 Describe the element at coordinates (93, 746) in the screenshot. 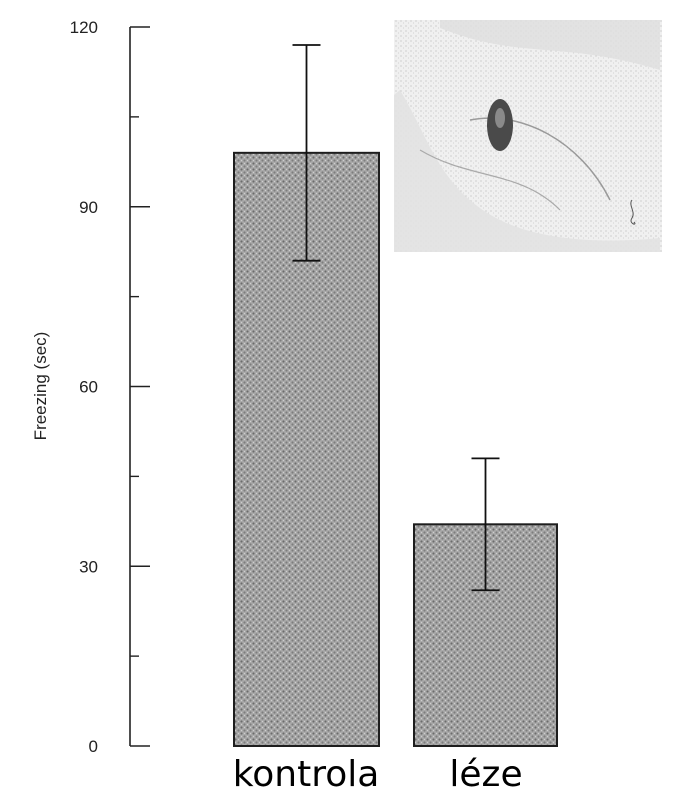

I see `y-tick-label: 0` at that location.